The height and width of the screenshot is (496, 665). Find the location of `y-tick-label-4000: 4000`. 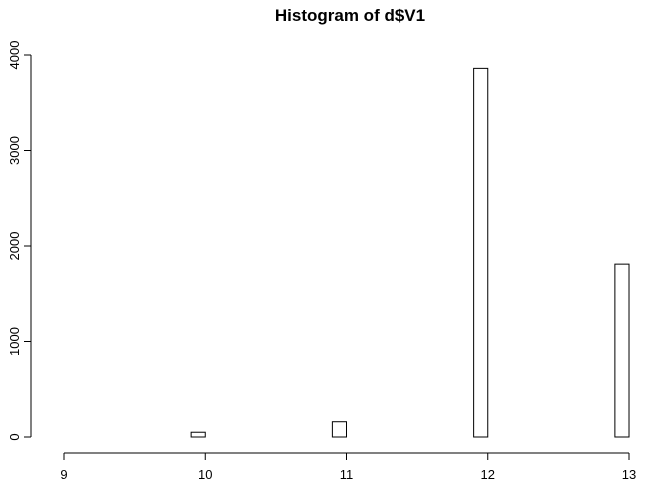

y-tick-label-4000: 4000 is located at coordinates (14, 55).